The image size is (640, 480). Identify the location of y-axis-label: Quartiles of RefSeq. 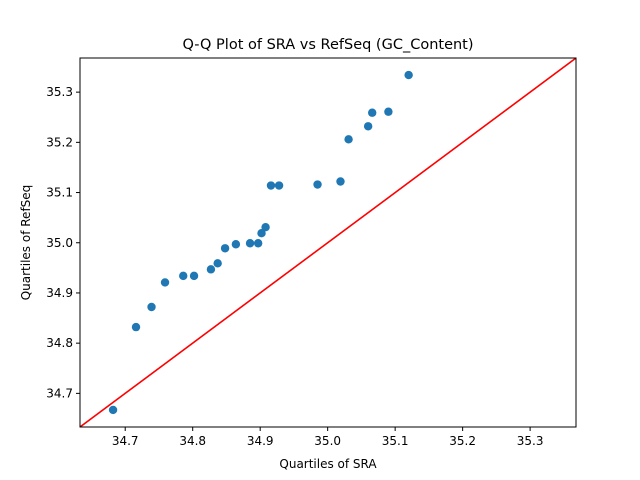
(26, 243).